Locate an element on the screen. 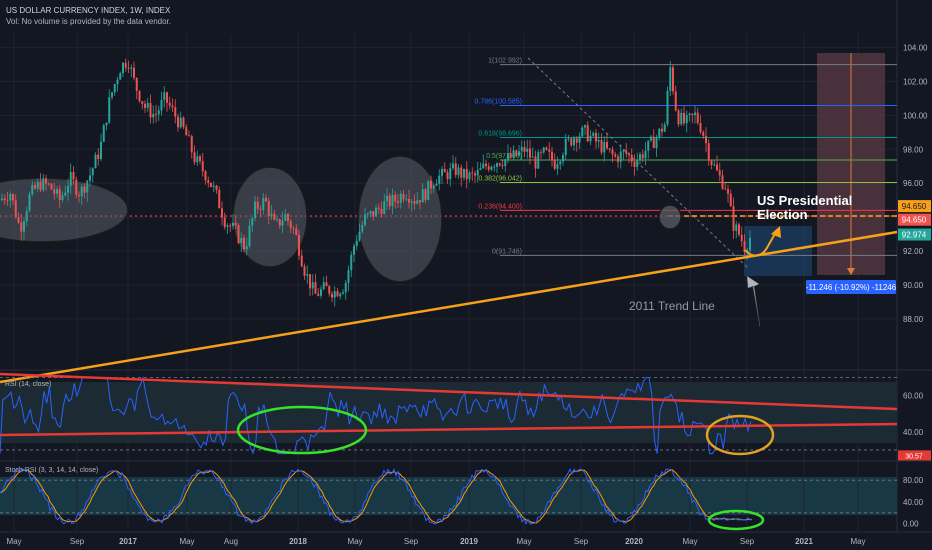  price-tags: 94.650 94.650 92.974 is located at coordinates (914, 220).